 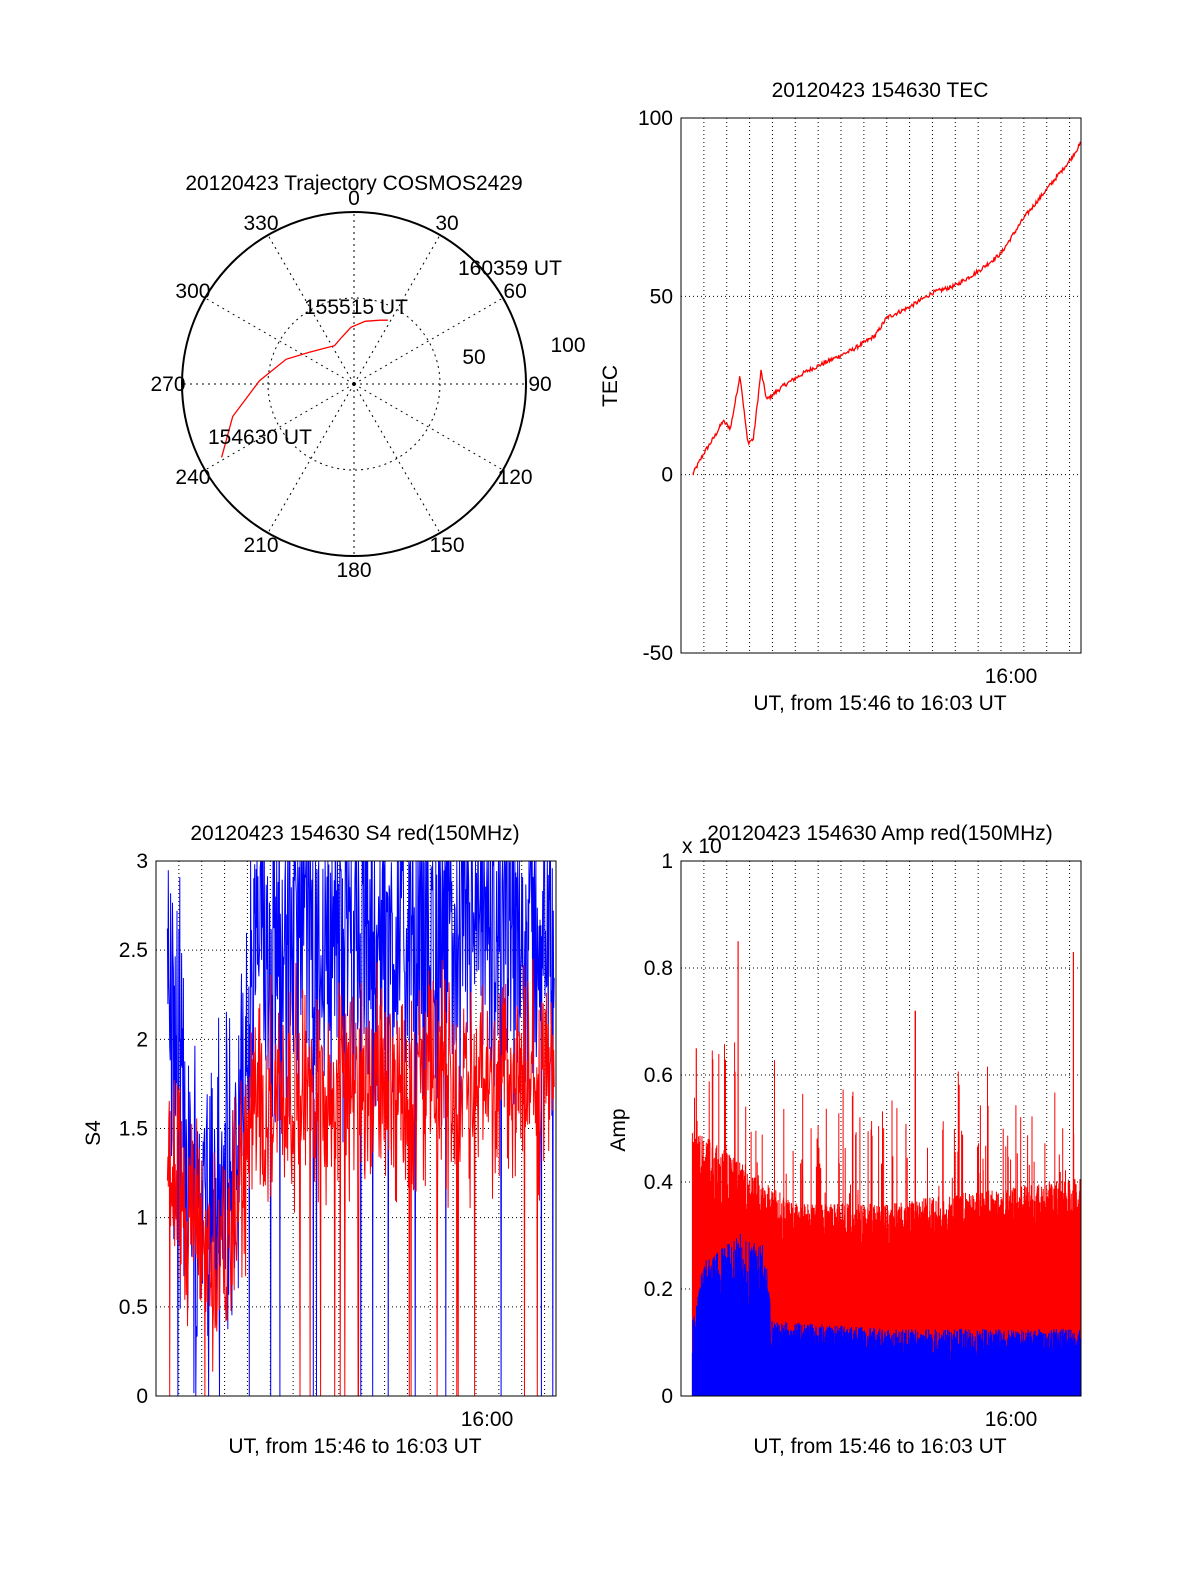 What do you see at coordinates (354, 1446) in the screenshot?
I see `s4-xlabel: UT, from 15:46 to 16:03 UT` at bounding box center [354, 1446].